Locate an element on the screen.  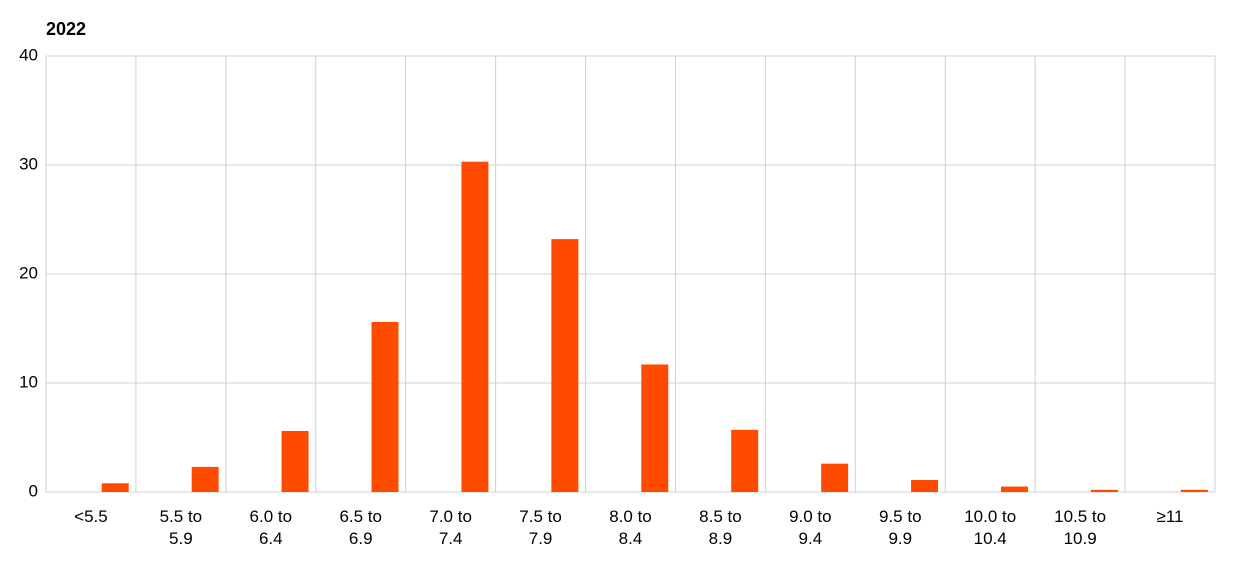
x-tick-label: 9.5 to 9.9 is located at coordinates (900, 527).